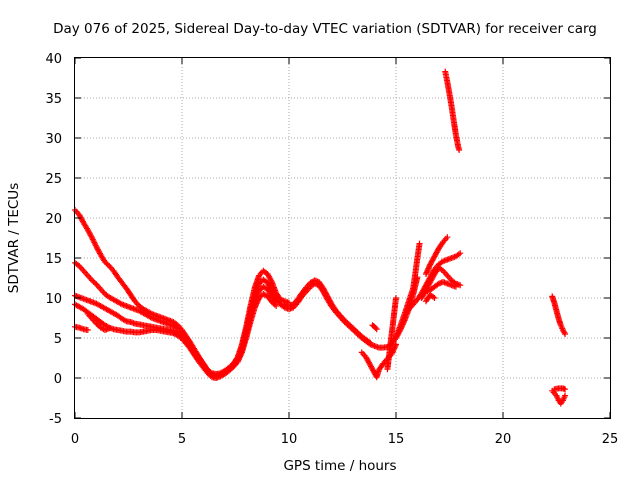 The image size is (640, 480). I want to click on series-track-g, so click(347, 312).